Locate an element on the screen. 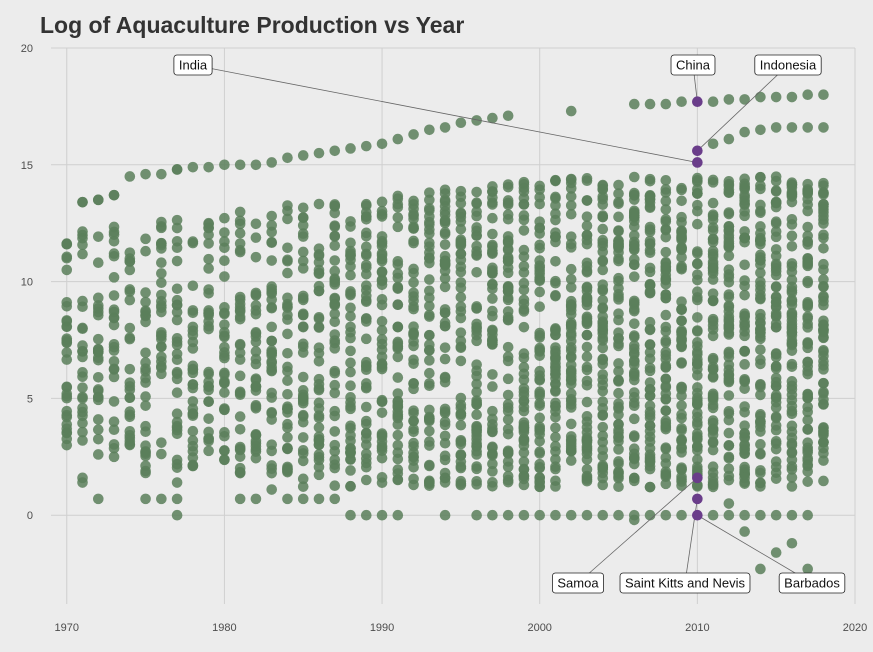 This screenshot has width=873, height=652. annotation-text: China is located at coordinates (693, 65).